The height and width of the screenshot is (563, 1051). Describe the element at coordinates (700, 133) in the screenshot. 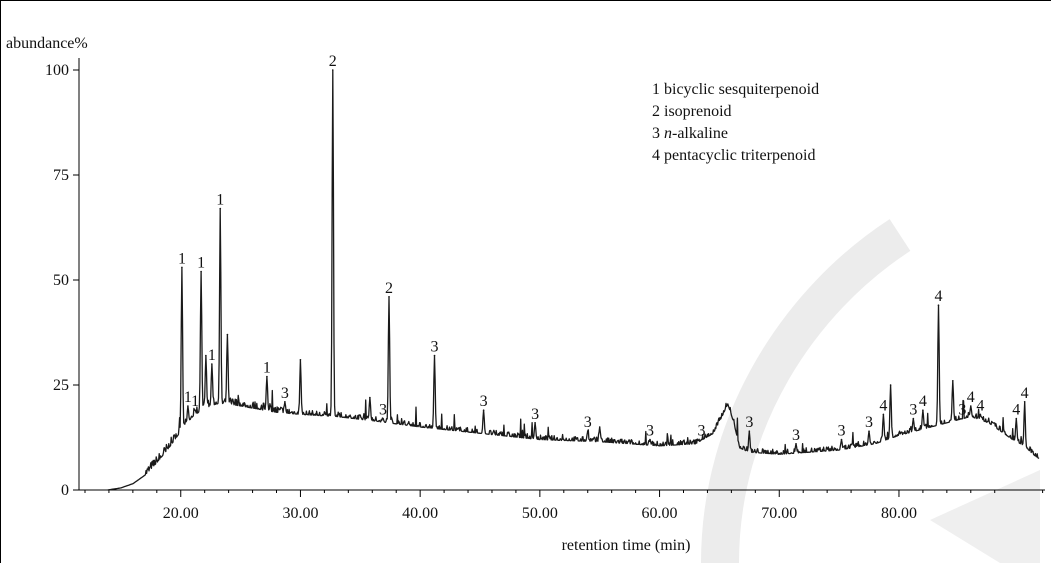

I see `legend-text: -alkaline` at that location.